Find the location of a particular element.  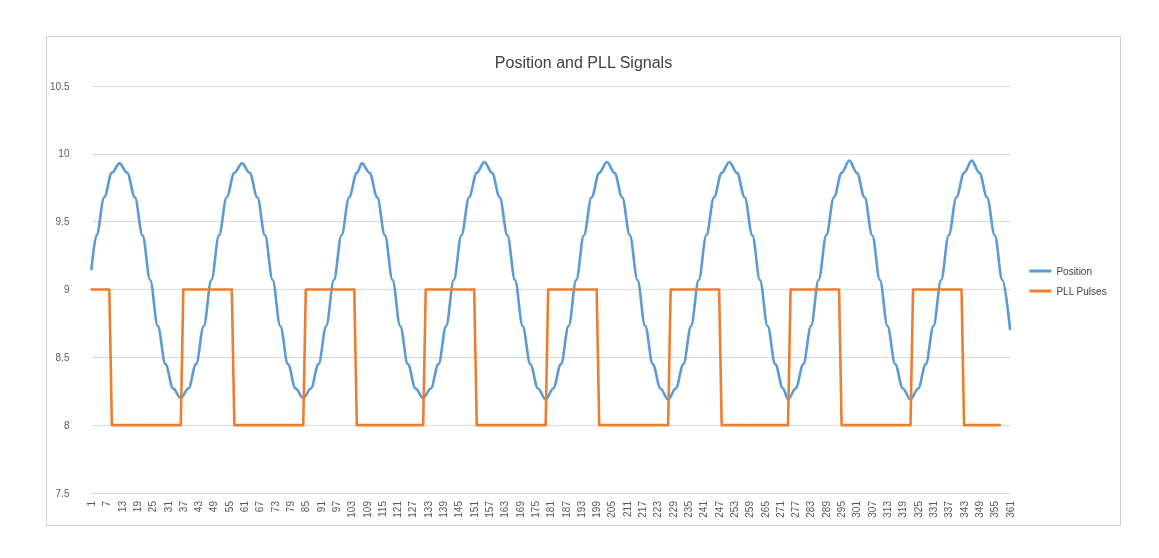

y-tick-label: 10 is located at coordinates (64, 154).